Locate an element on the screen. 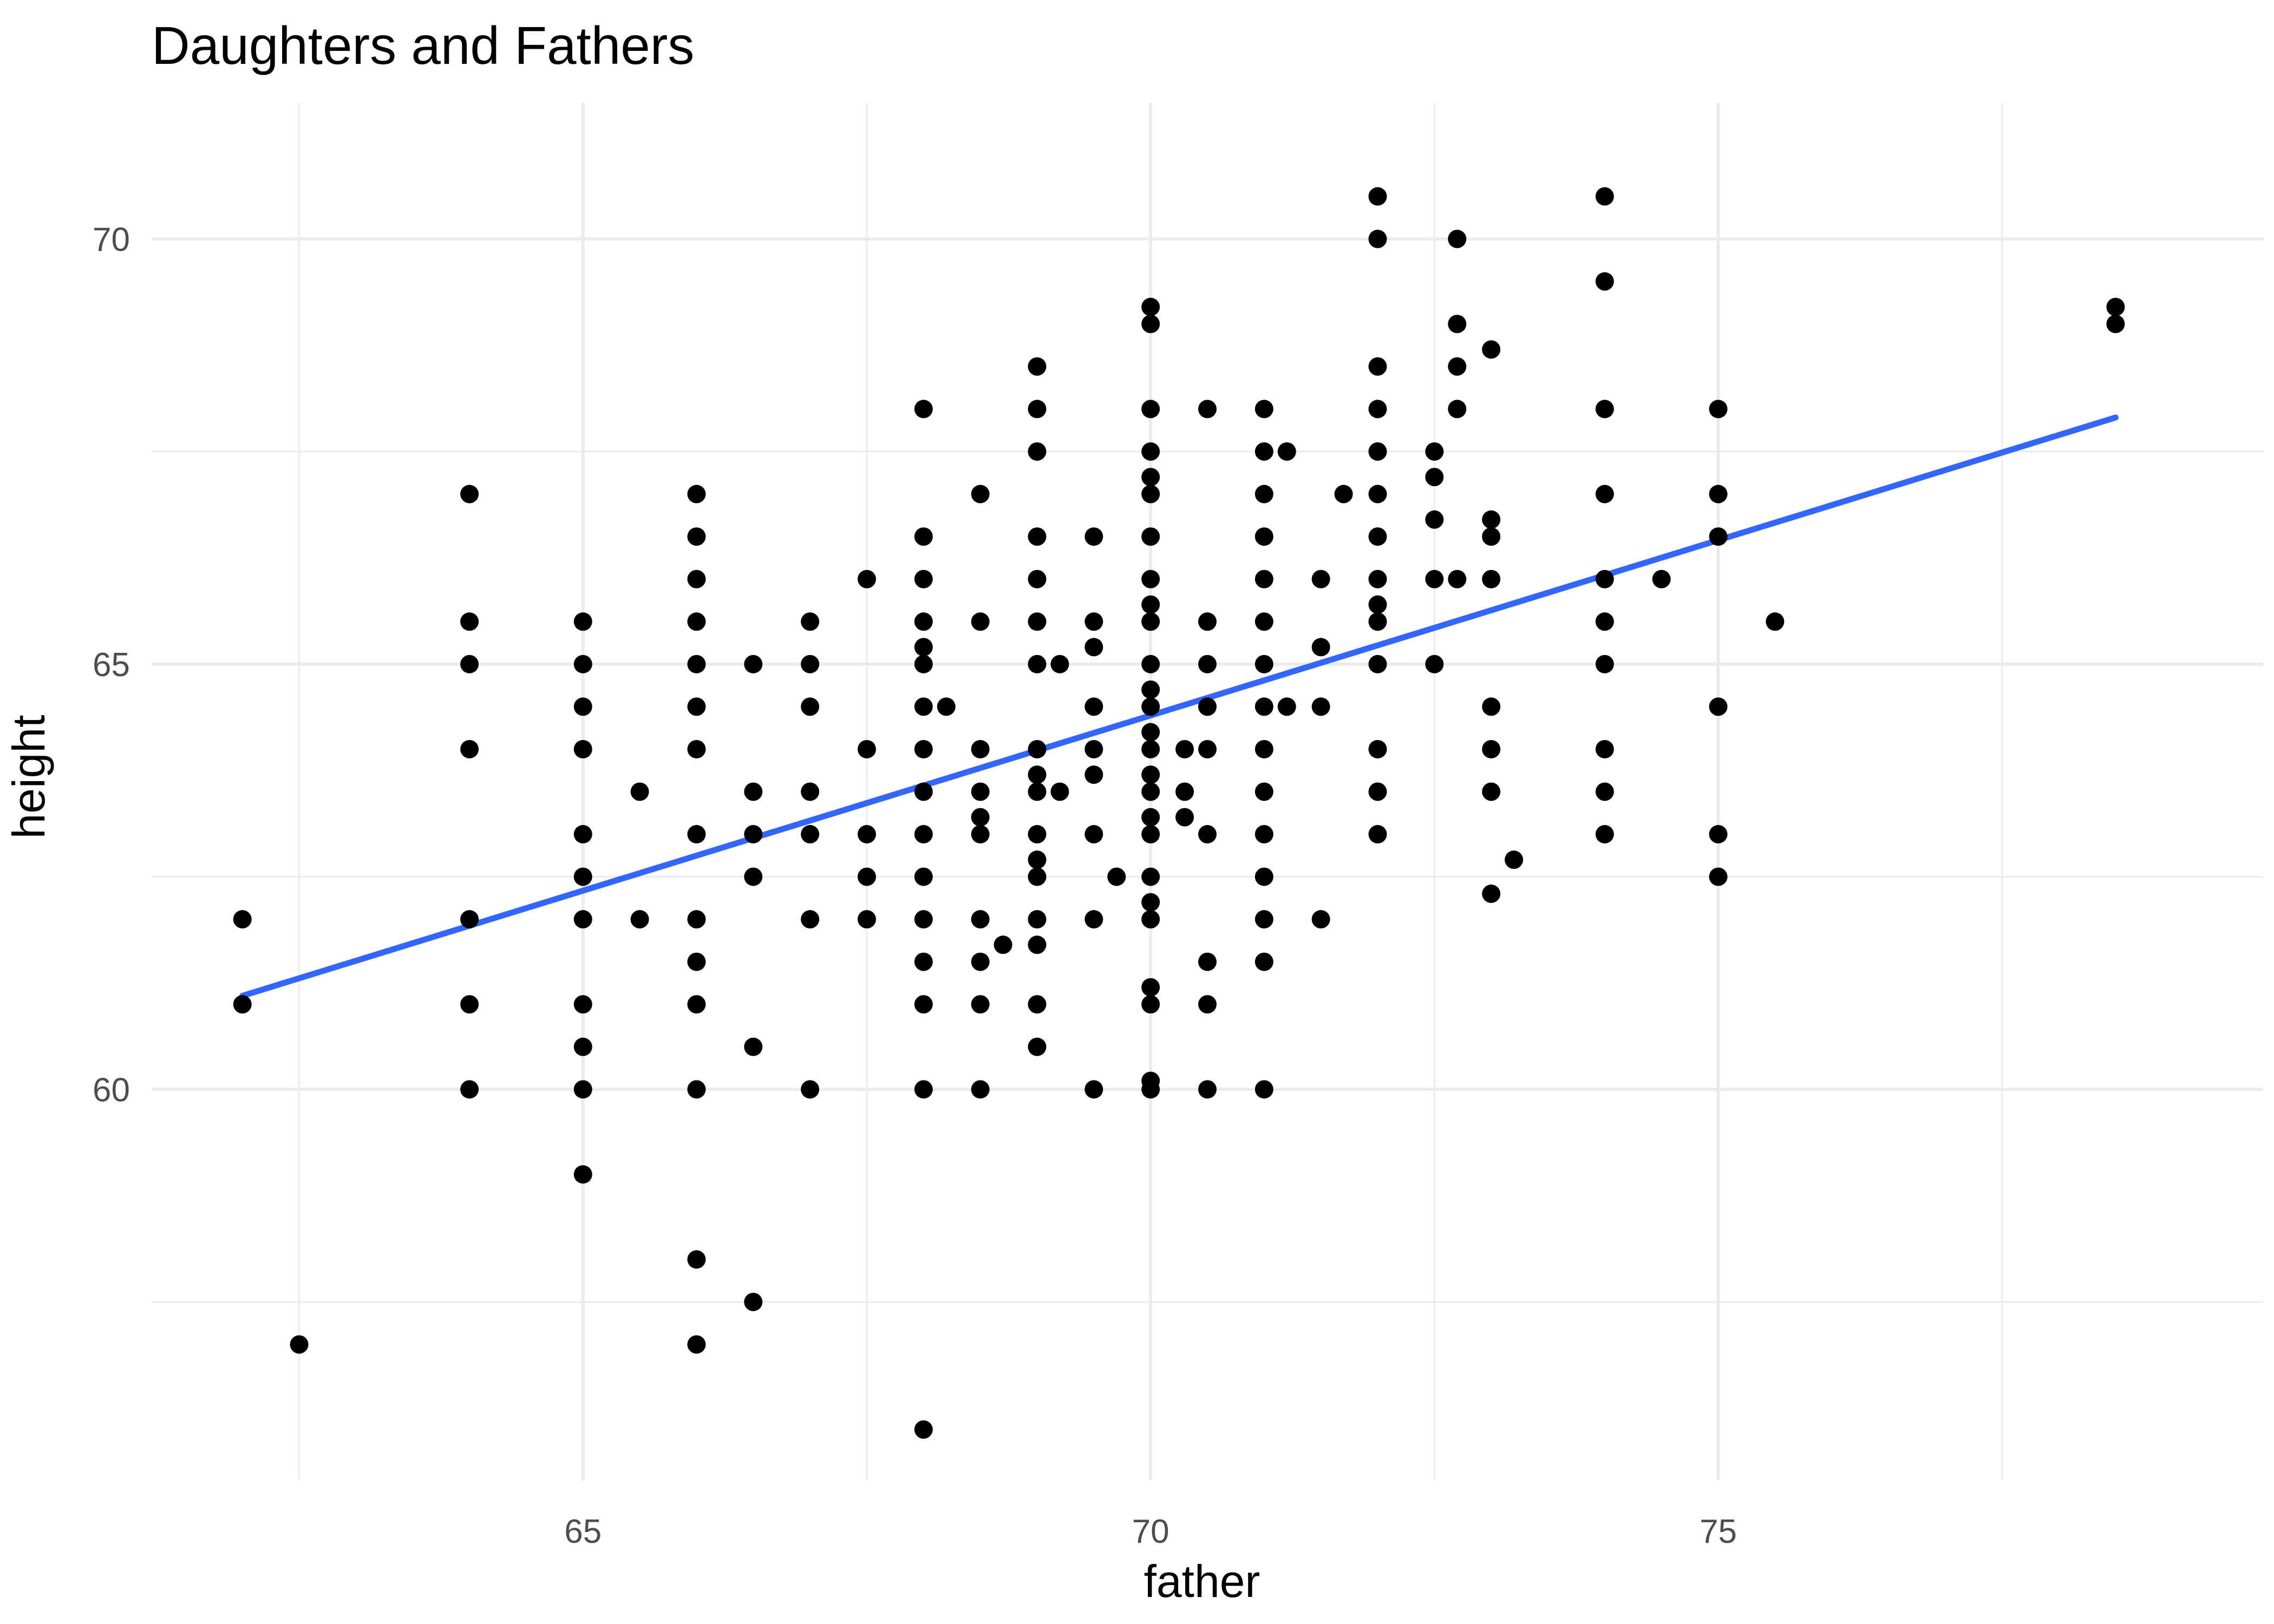 Image resolution: width=2274 pixels, height=1624 pixels. x-tick-label: 75 is located at coordinates (1719, 1532).